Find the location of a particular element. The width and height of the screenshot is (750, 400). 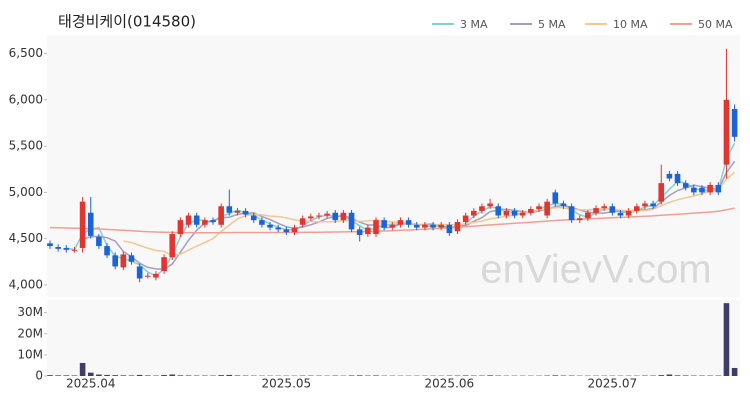

legend-label: 50 MA is located at coordinates (715, 24).